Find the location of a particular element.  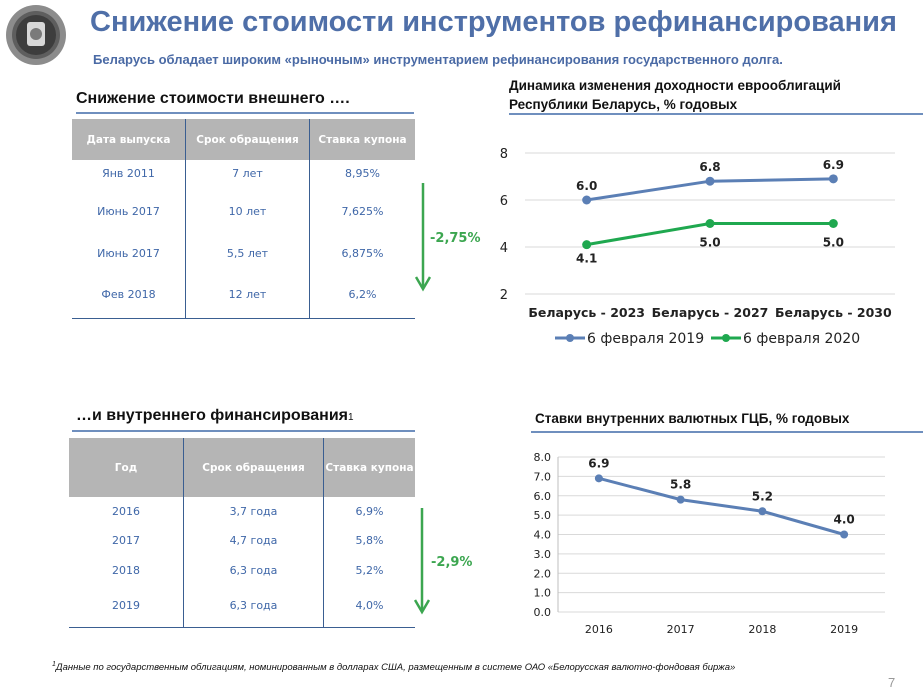

table-cell: 4,7 года is located at coordinates (253, 540).